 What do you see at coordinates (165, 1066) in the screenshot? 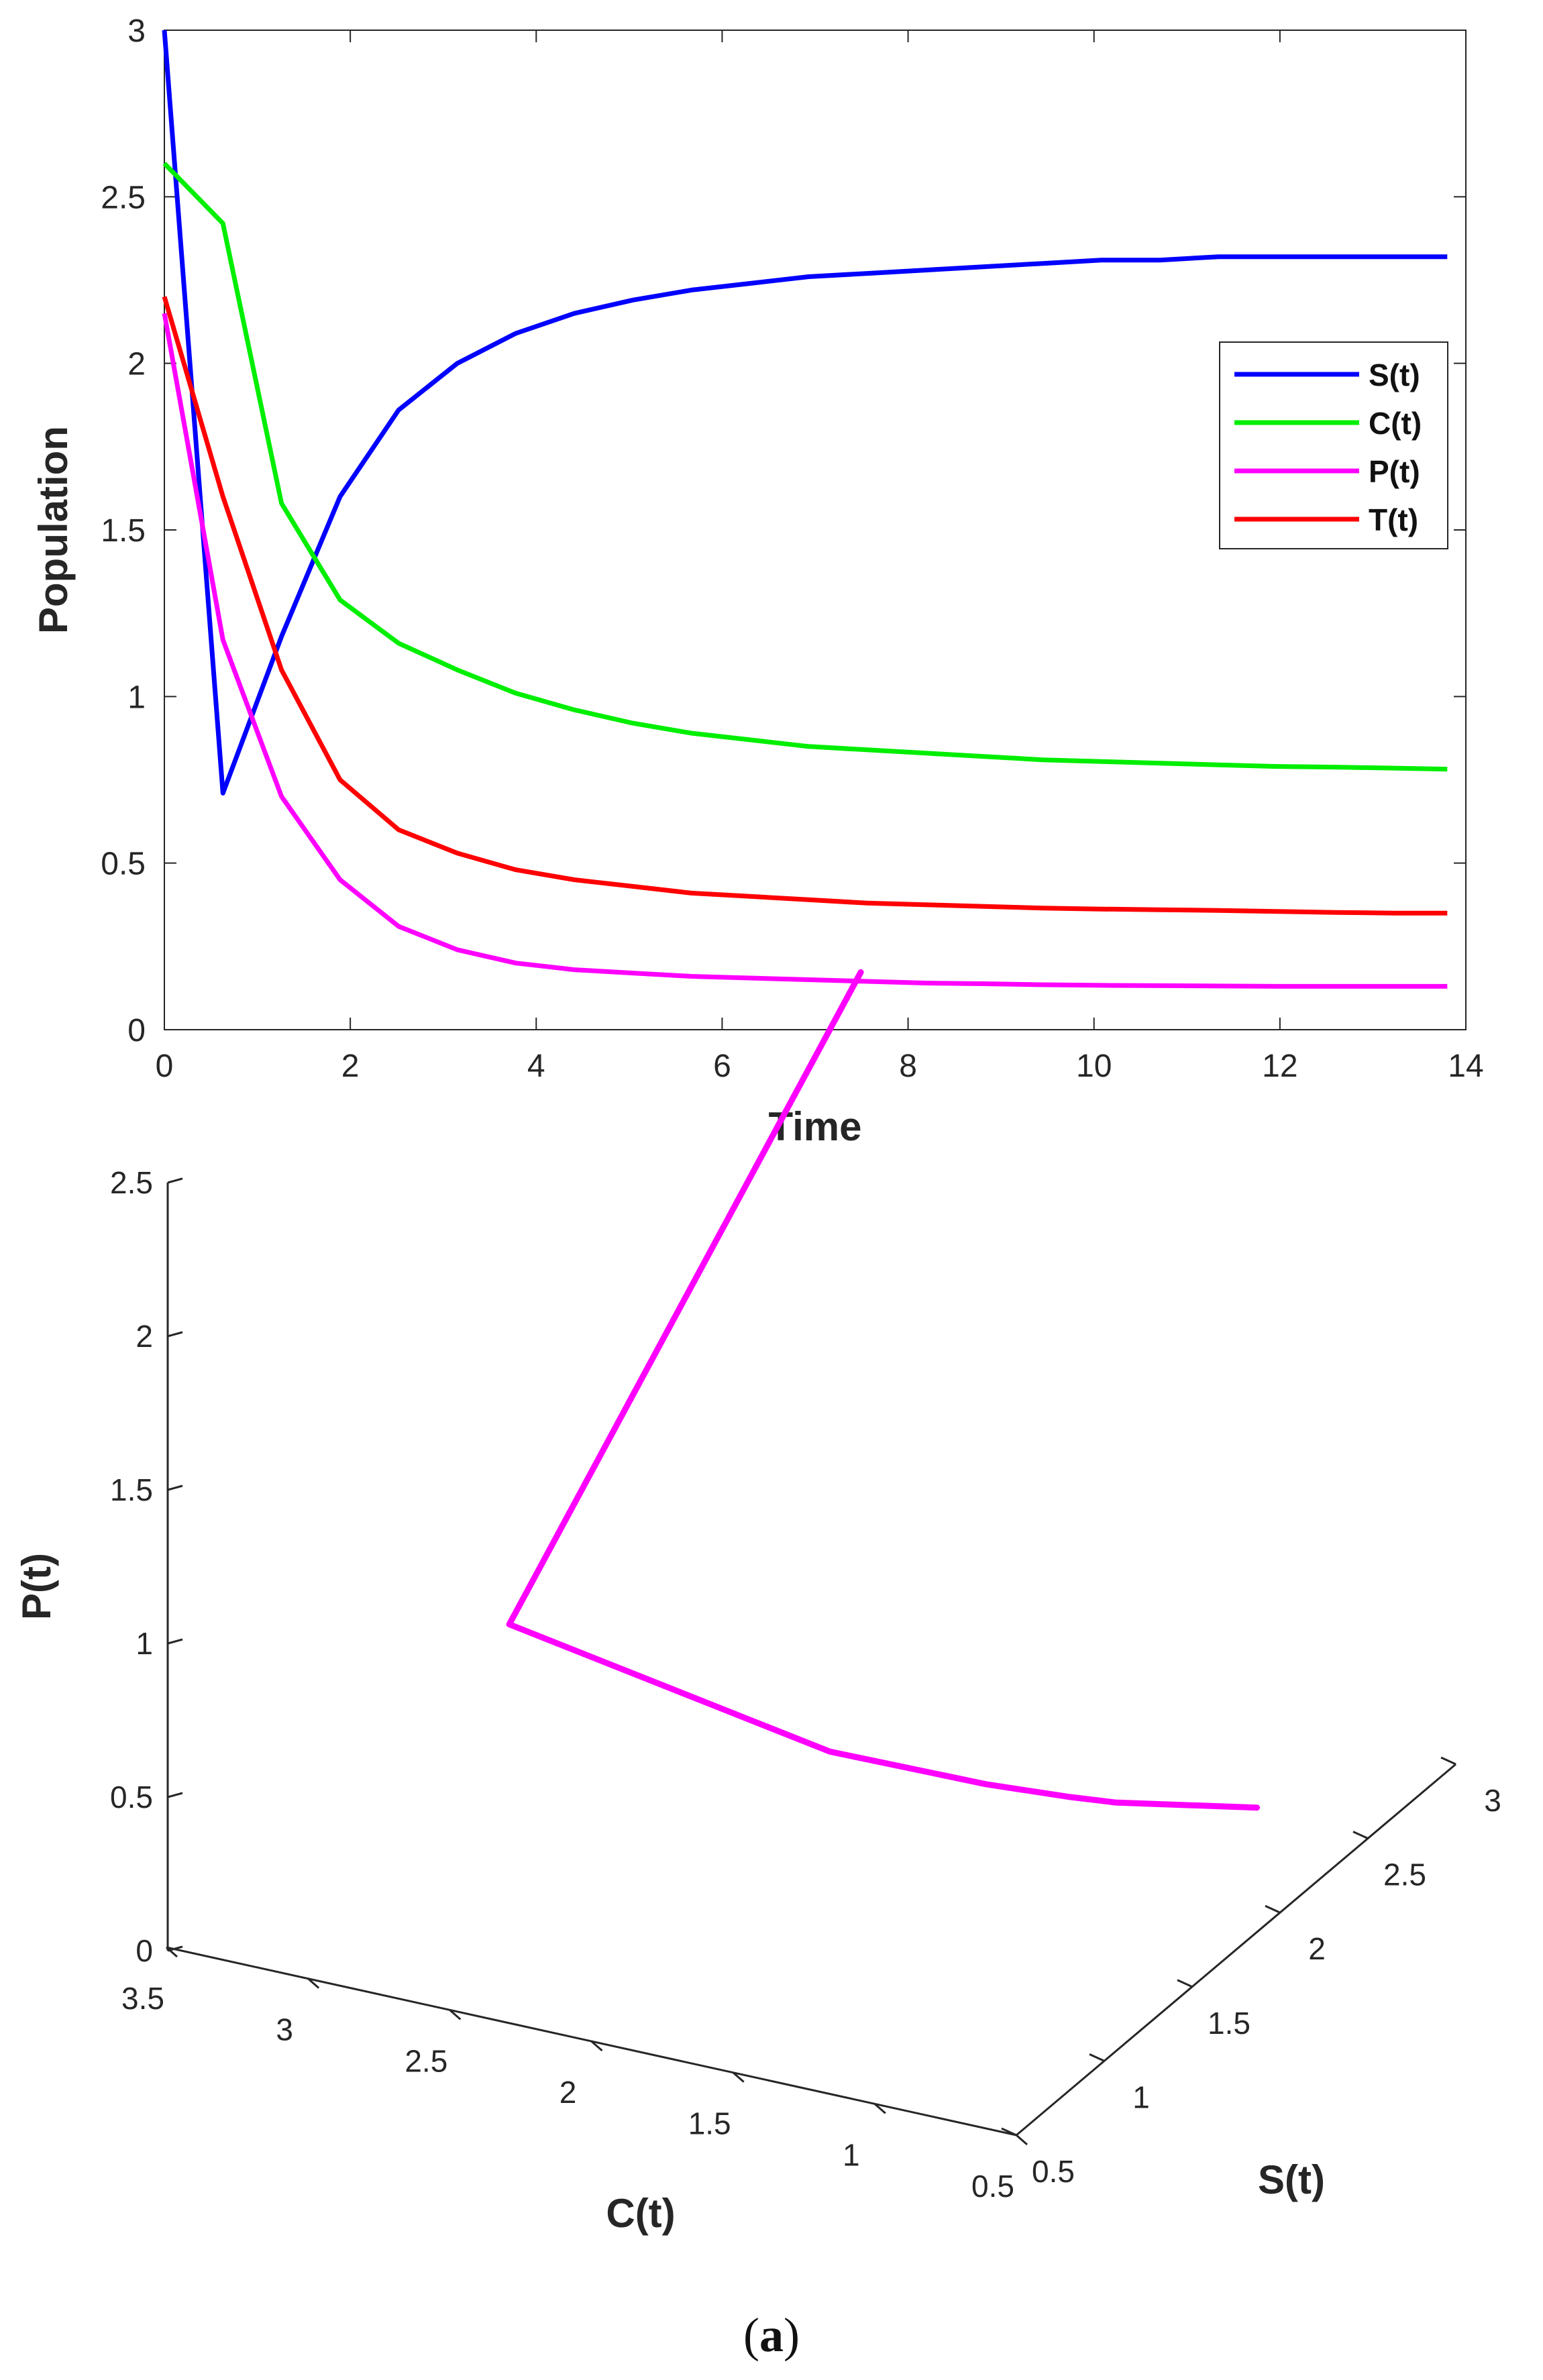
I see `x-tick-label: 0` at bounding box center [165, 1066].